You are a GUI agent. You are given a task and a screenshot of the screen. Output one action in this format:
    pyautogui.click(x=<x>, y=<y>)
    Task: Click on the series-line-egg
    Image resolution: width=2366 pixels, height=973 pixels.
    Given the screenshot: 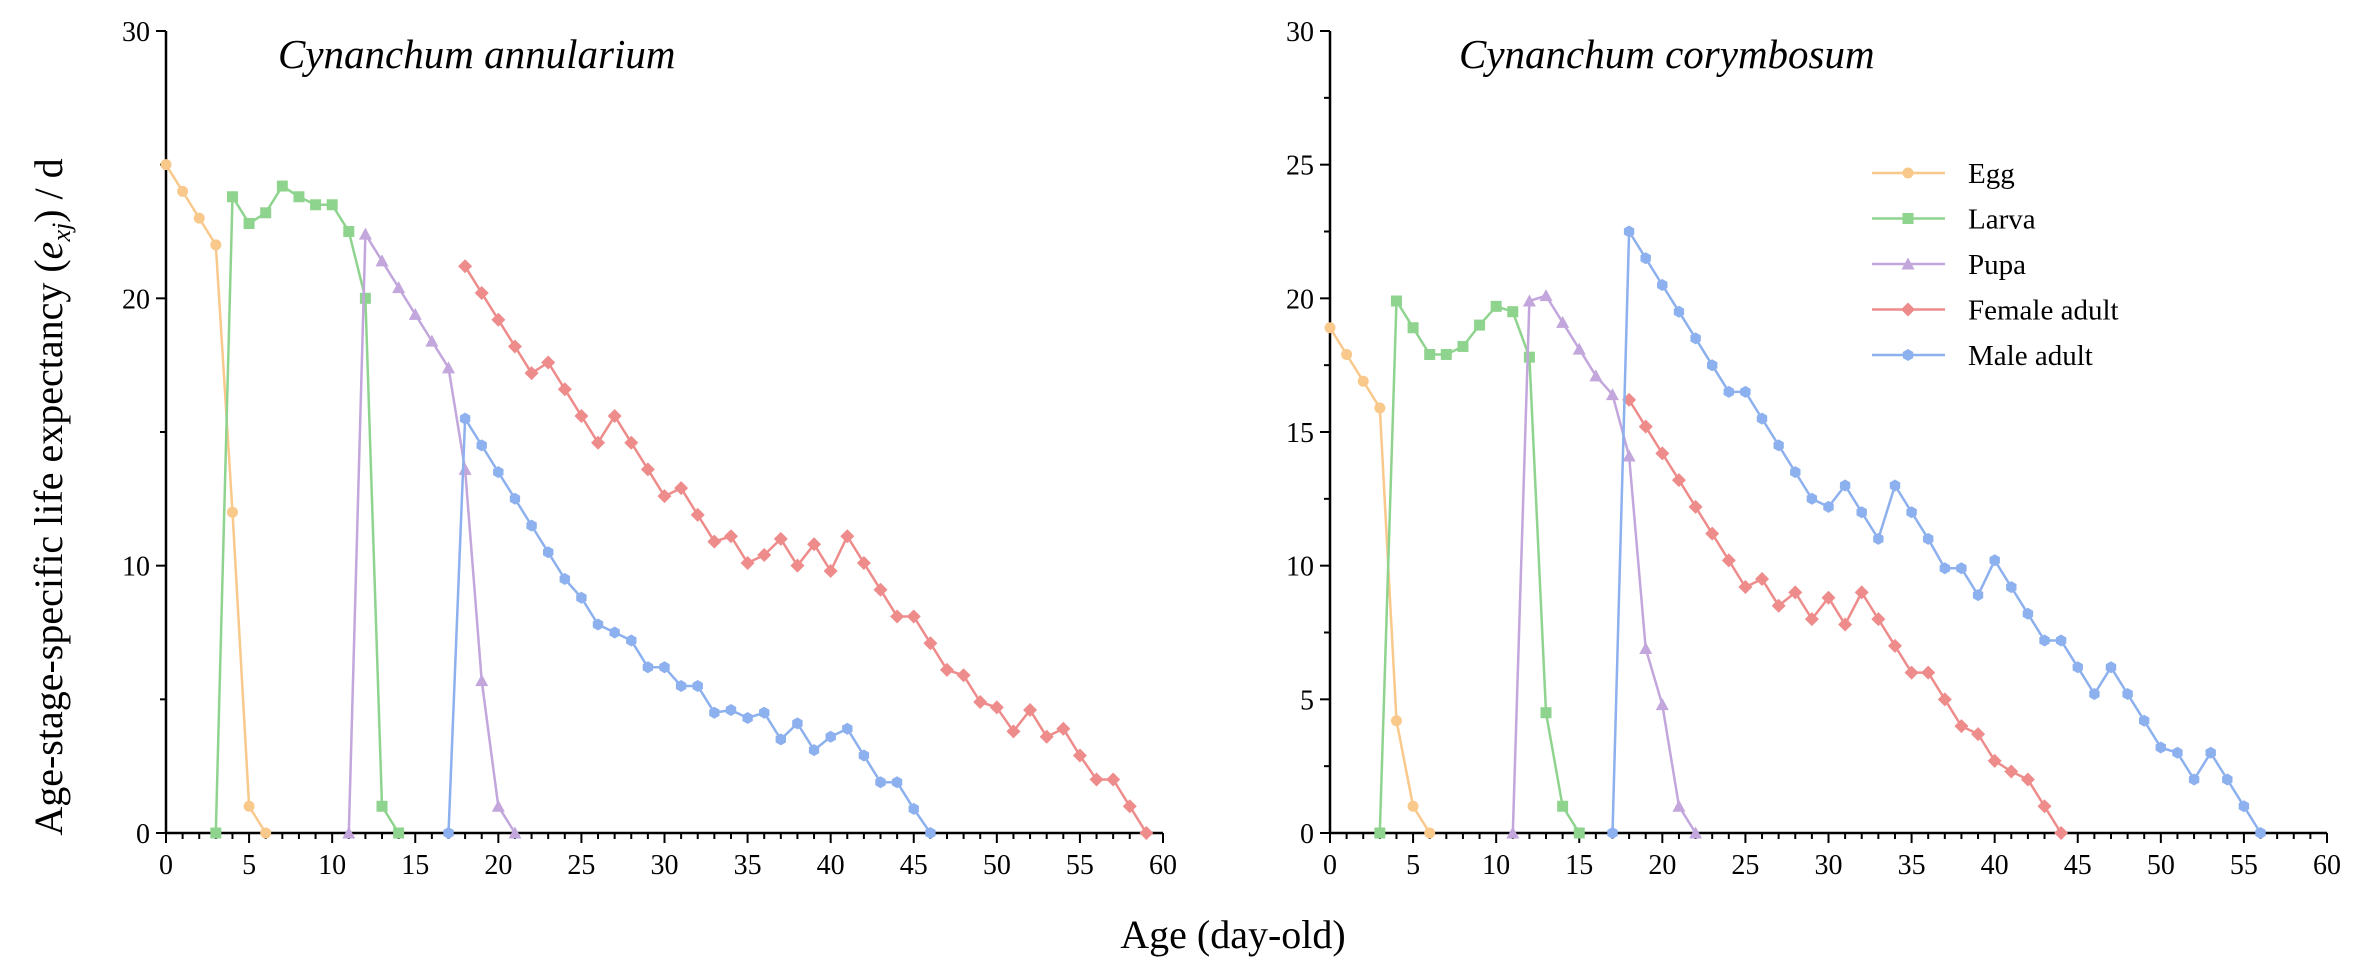 What is the action you would take?
    pyautogui.click(x=215, y=499)
    